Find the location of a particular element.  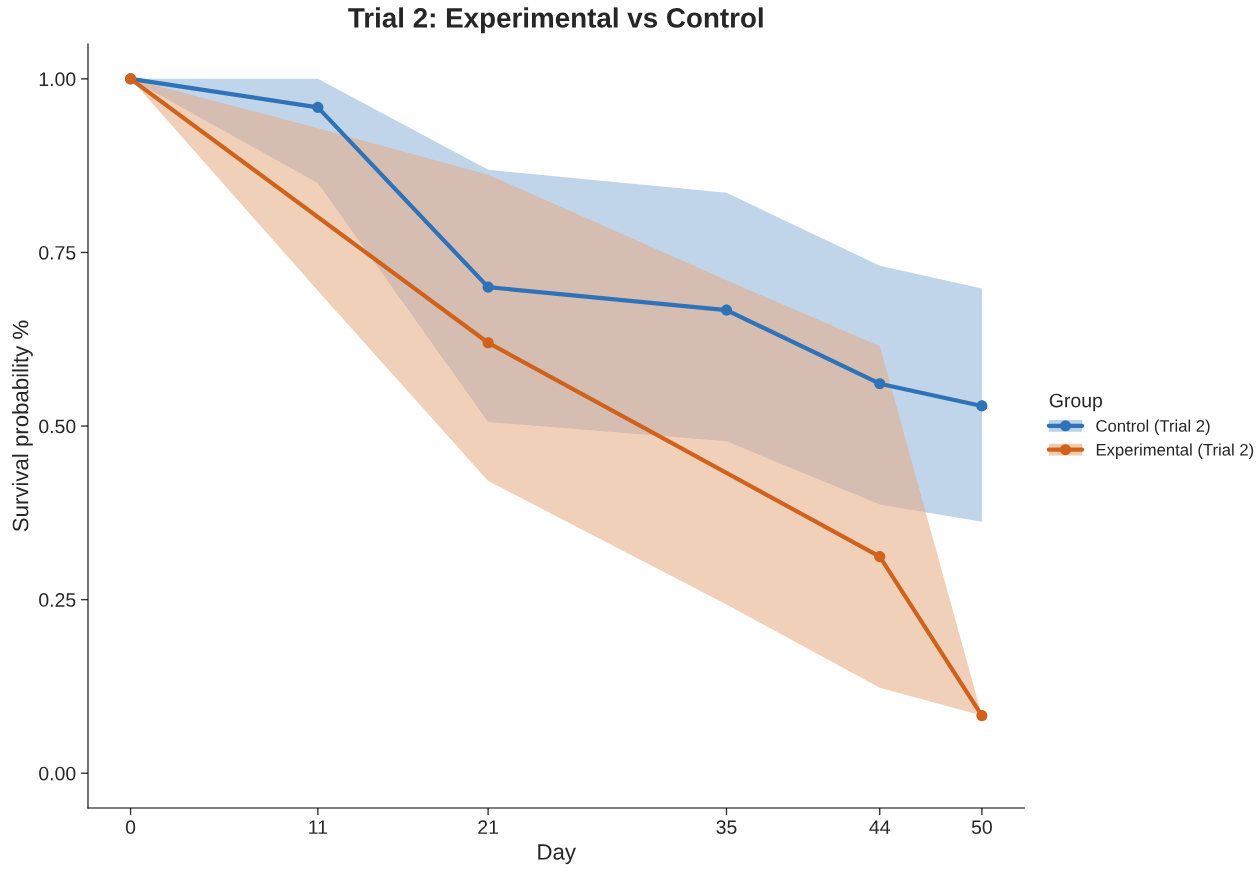

x-tick-label: 44 is located at coordinates (879, 827).